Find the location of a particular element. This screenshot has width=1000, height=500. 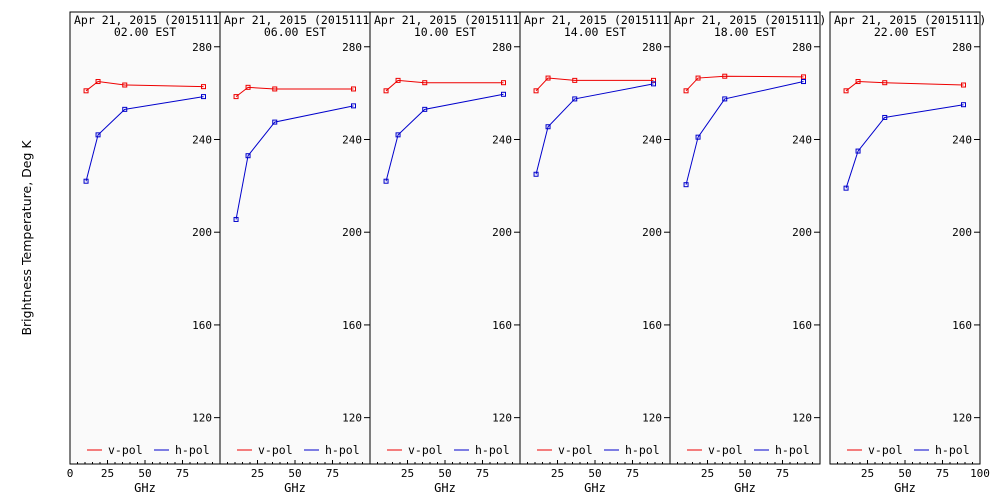

panel-subtitle: 06.00 EST is located at coordinates (295, 32).